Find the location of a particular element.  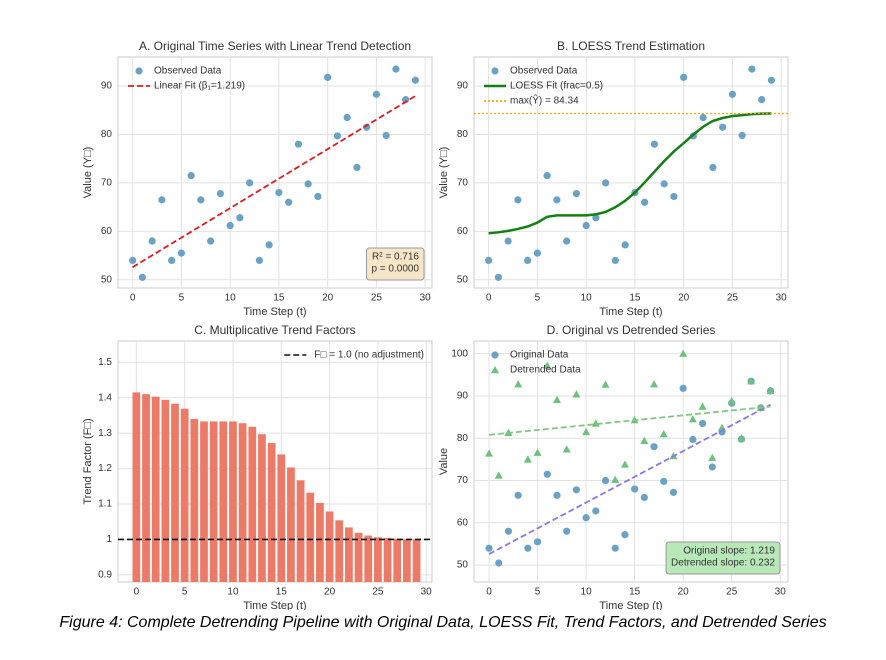

y-axis-label: Value is located at coordinates (444, 461).